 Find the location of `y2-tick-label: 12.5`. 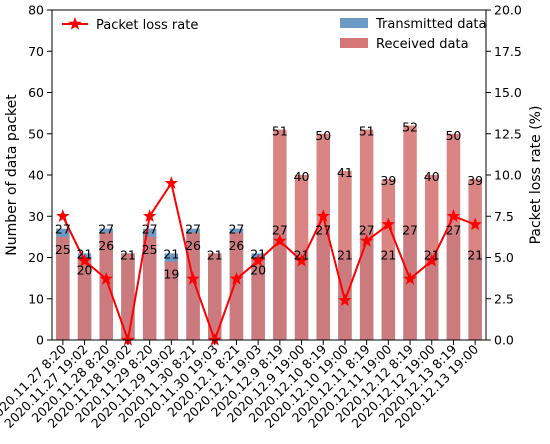

y2-tick-label: 12.5 is located at coordinates (508, 133).